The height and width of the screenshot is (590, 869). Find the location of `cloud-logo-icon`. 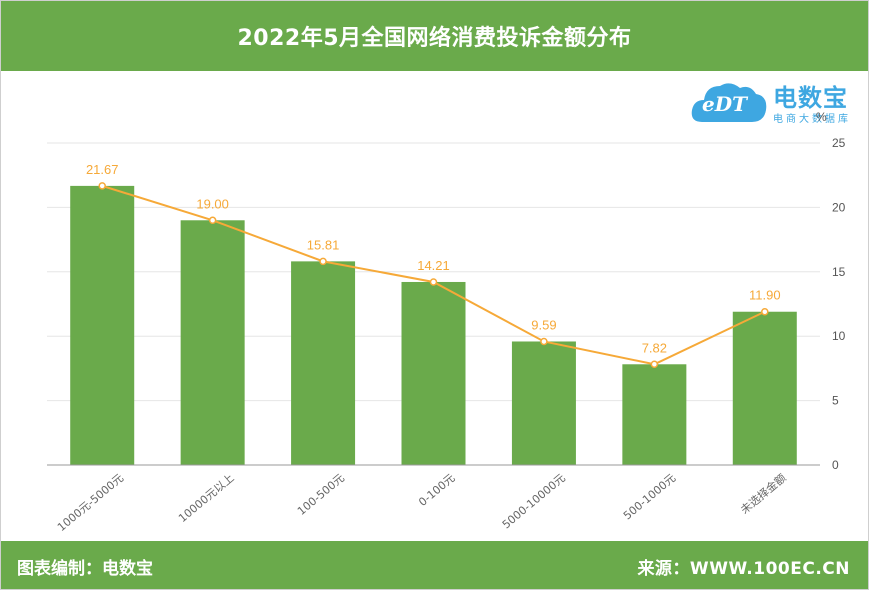

cloud-logo-icon is located at coordinates (729, 102).